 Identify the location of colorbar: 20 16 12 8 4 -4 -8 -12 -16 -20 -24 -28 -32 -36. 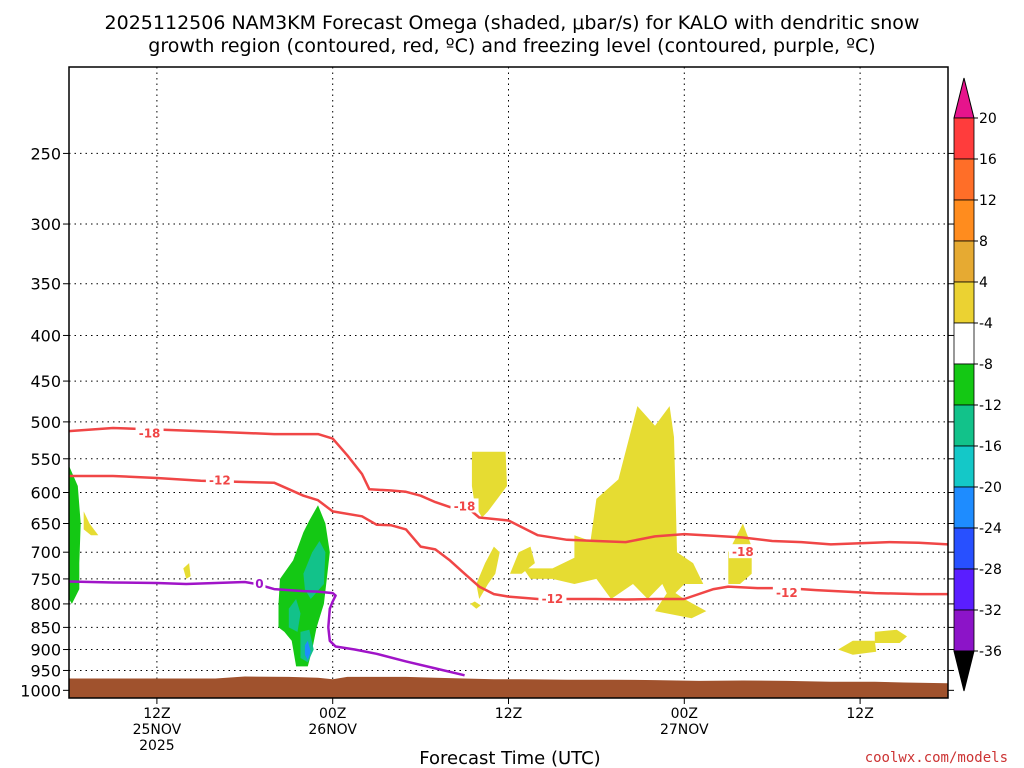
(977, 384).